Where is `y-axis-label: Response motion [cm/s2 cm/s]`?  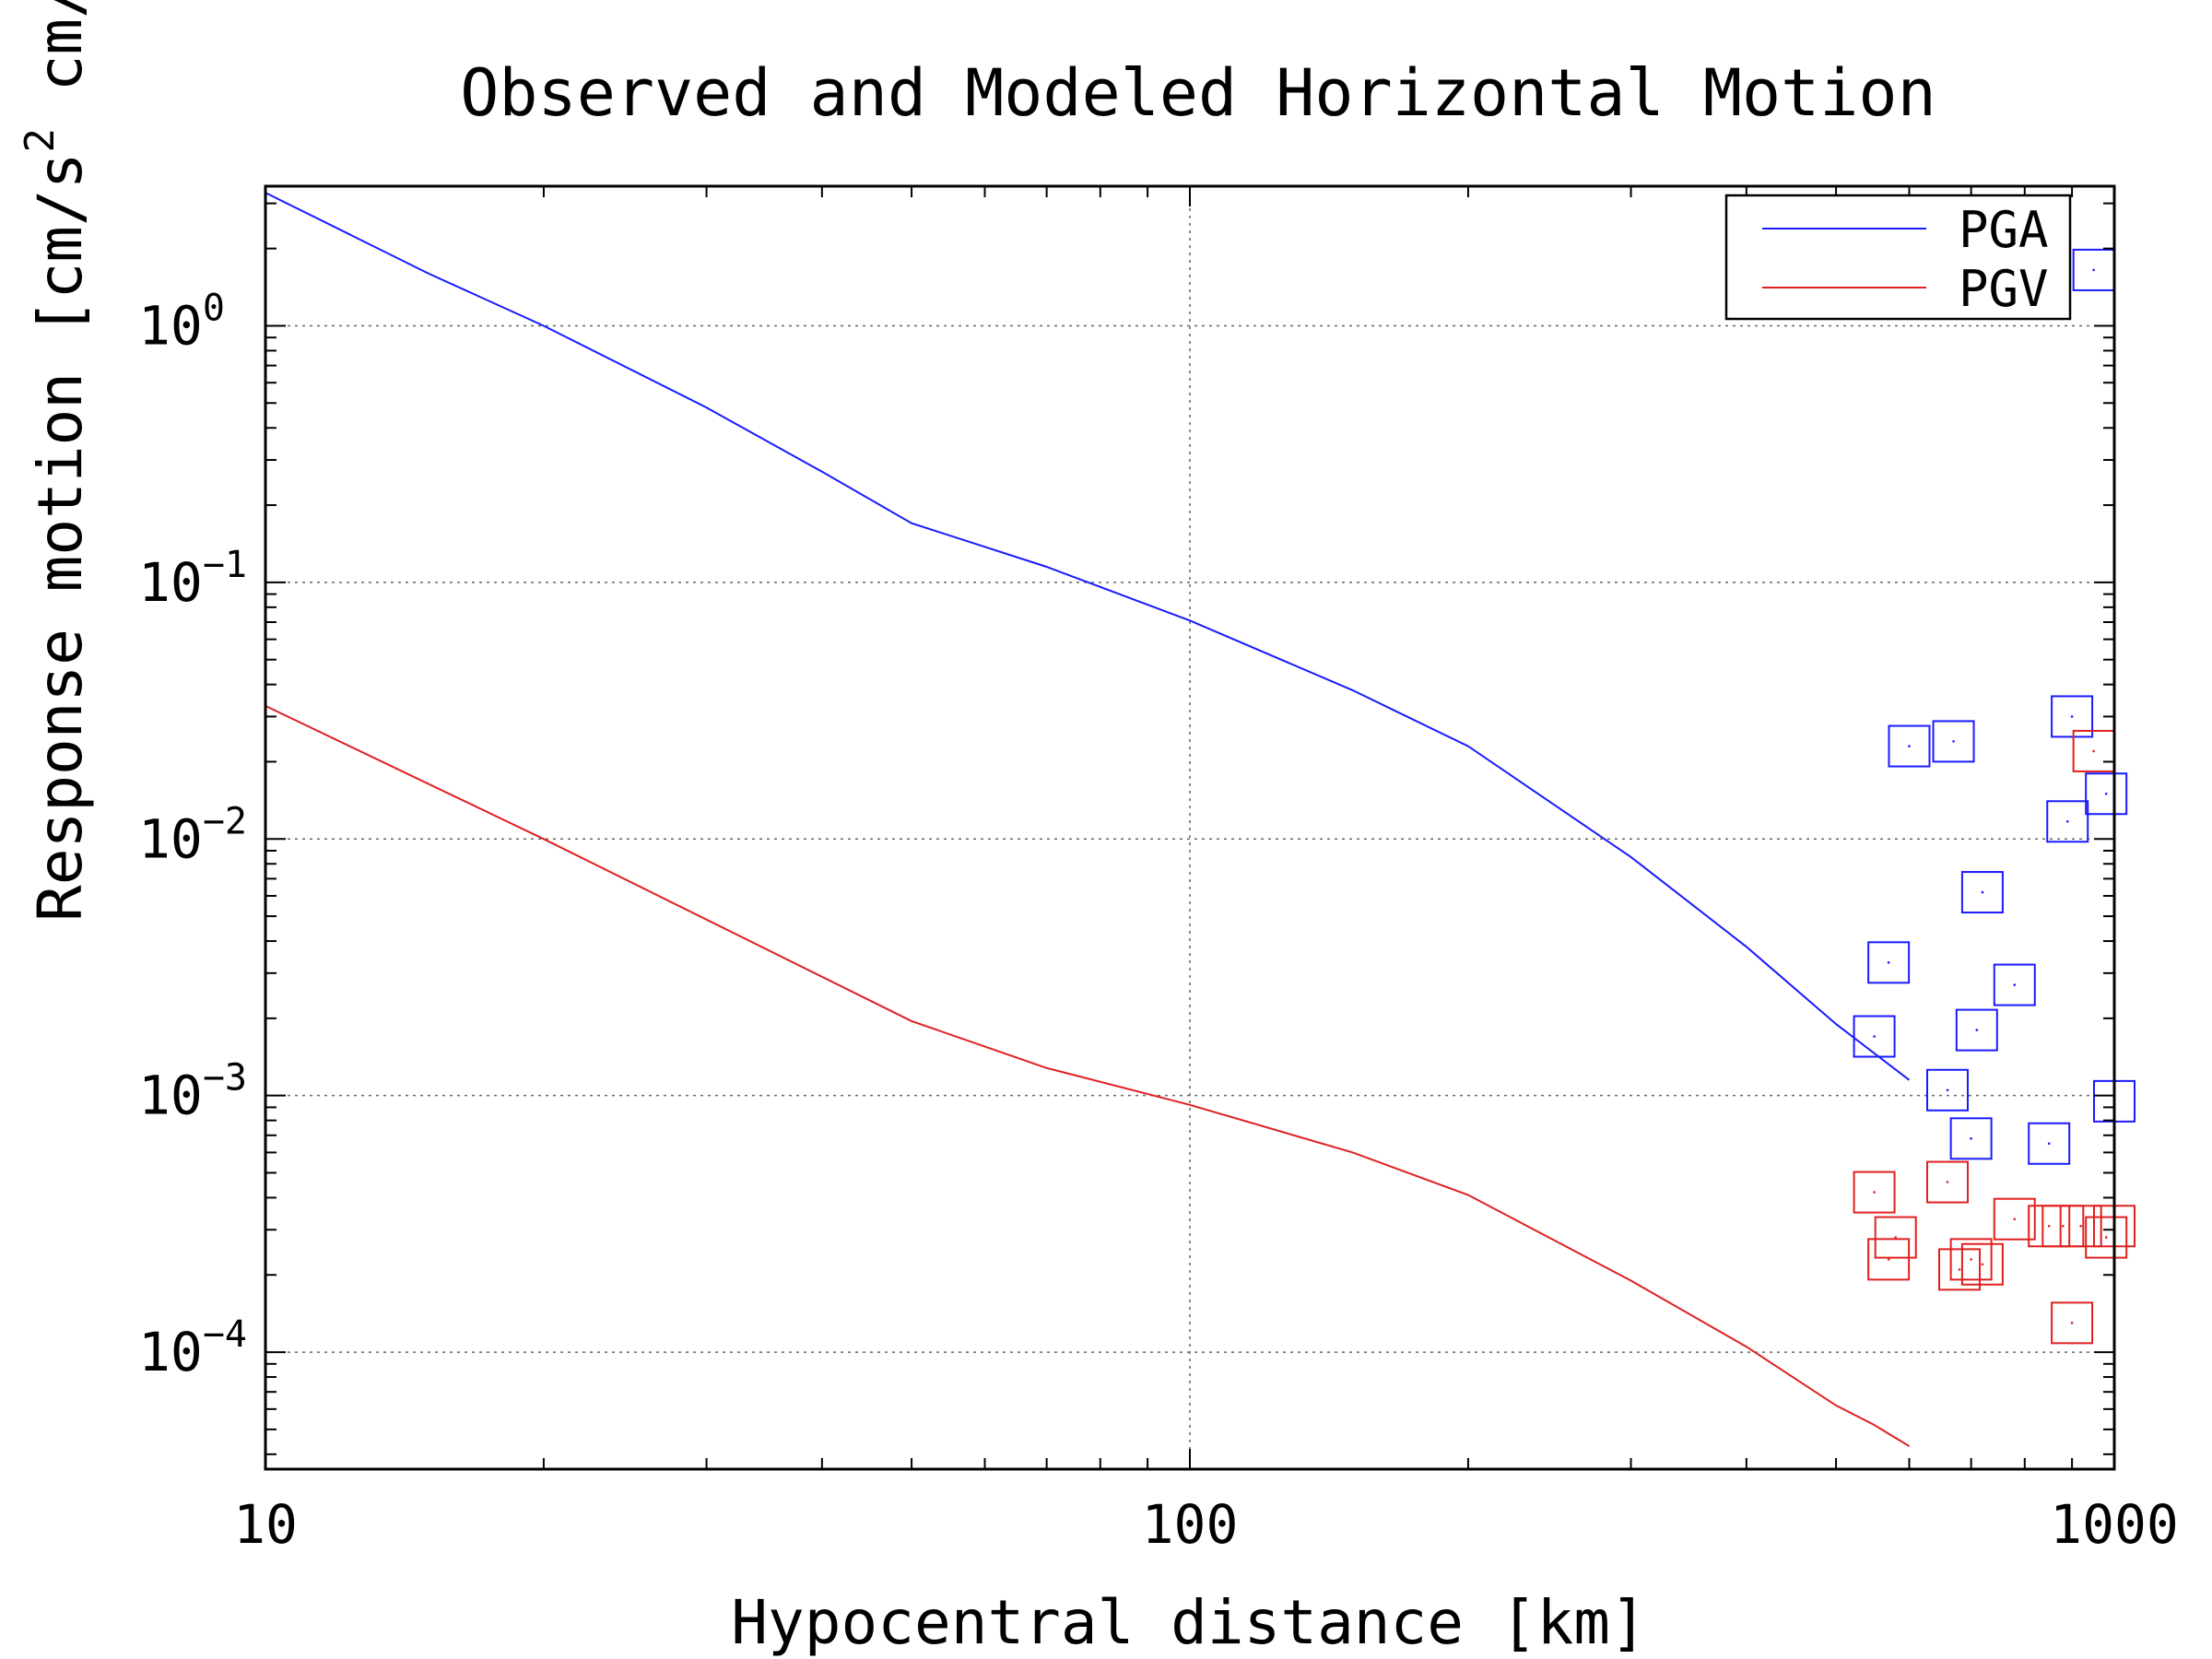 y-axis-label: Response motion [cm/s2 cm/s] is located at coordinates (56, 461).